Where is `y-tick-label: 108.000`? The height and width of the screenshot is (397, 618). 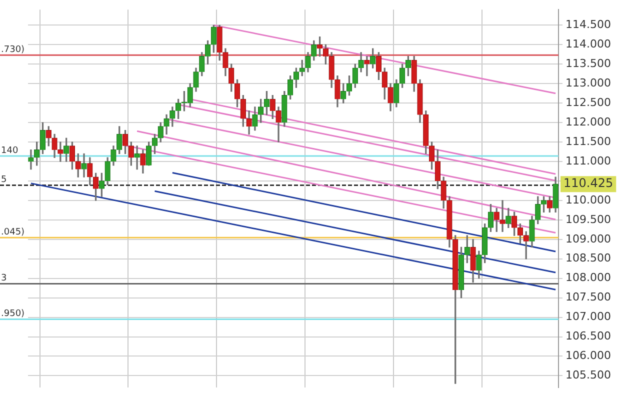
y-tick-label: 108.000 is located at coordinates (589, 277).